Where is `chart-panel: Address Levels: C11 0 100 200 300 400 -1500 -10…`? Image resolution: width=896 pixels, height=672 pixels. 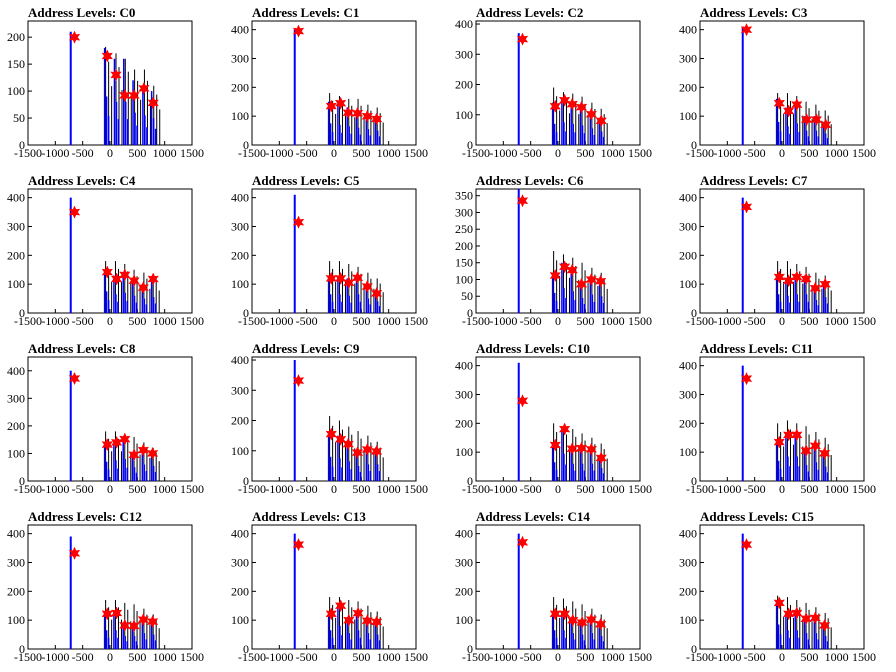
chart-panel: Address Levels: C11 0 100 200 300 400 -1500 -10… is located at coordinates (784, 420).